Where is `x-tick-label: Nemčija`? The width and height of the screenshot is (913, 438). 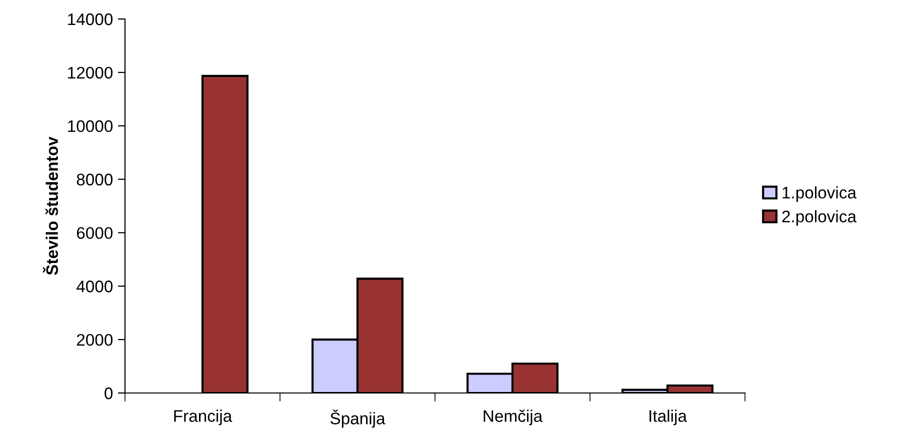 x-tick-label: Nemčija is located at coordinates (513, 418).